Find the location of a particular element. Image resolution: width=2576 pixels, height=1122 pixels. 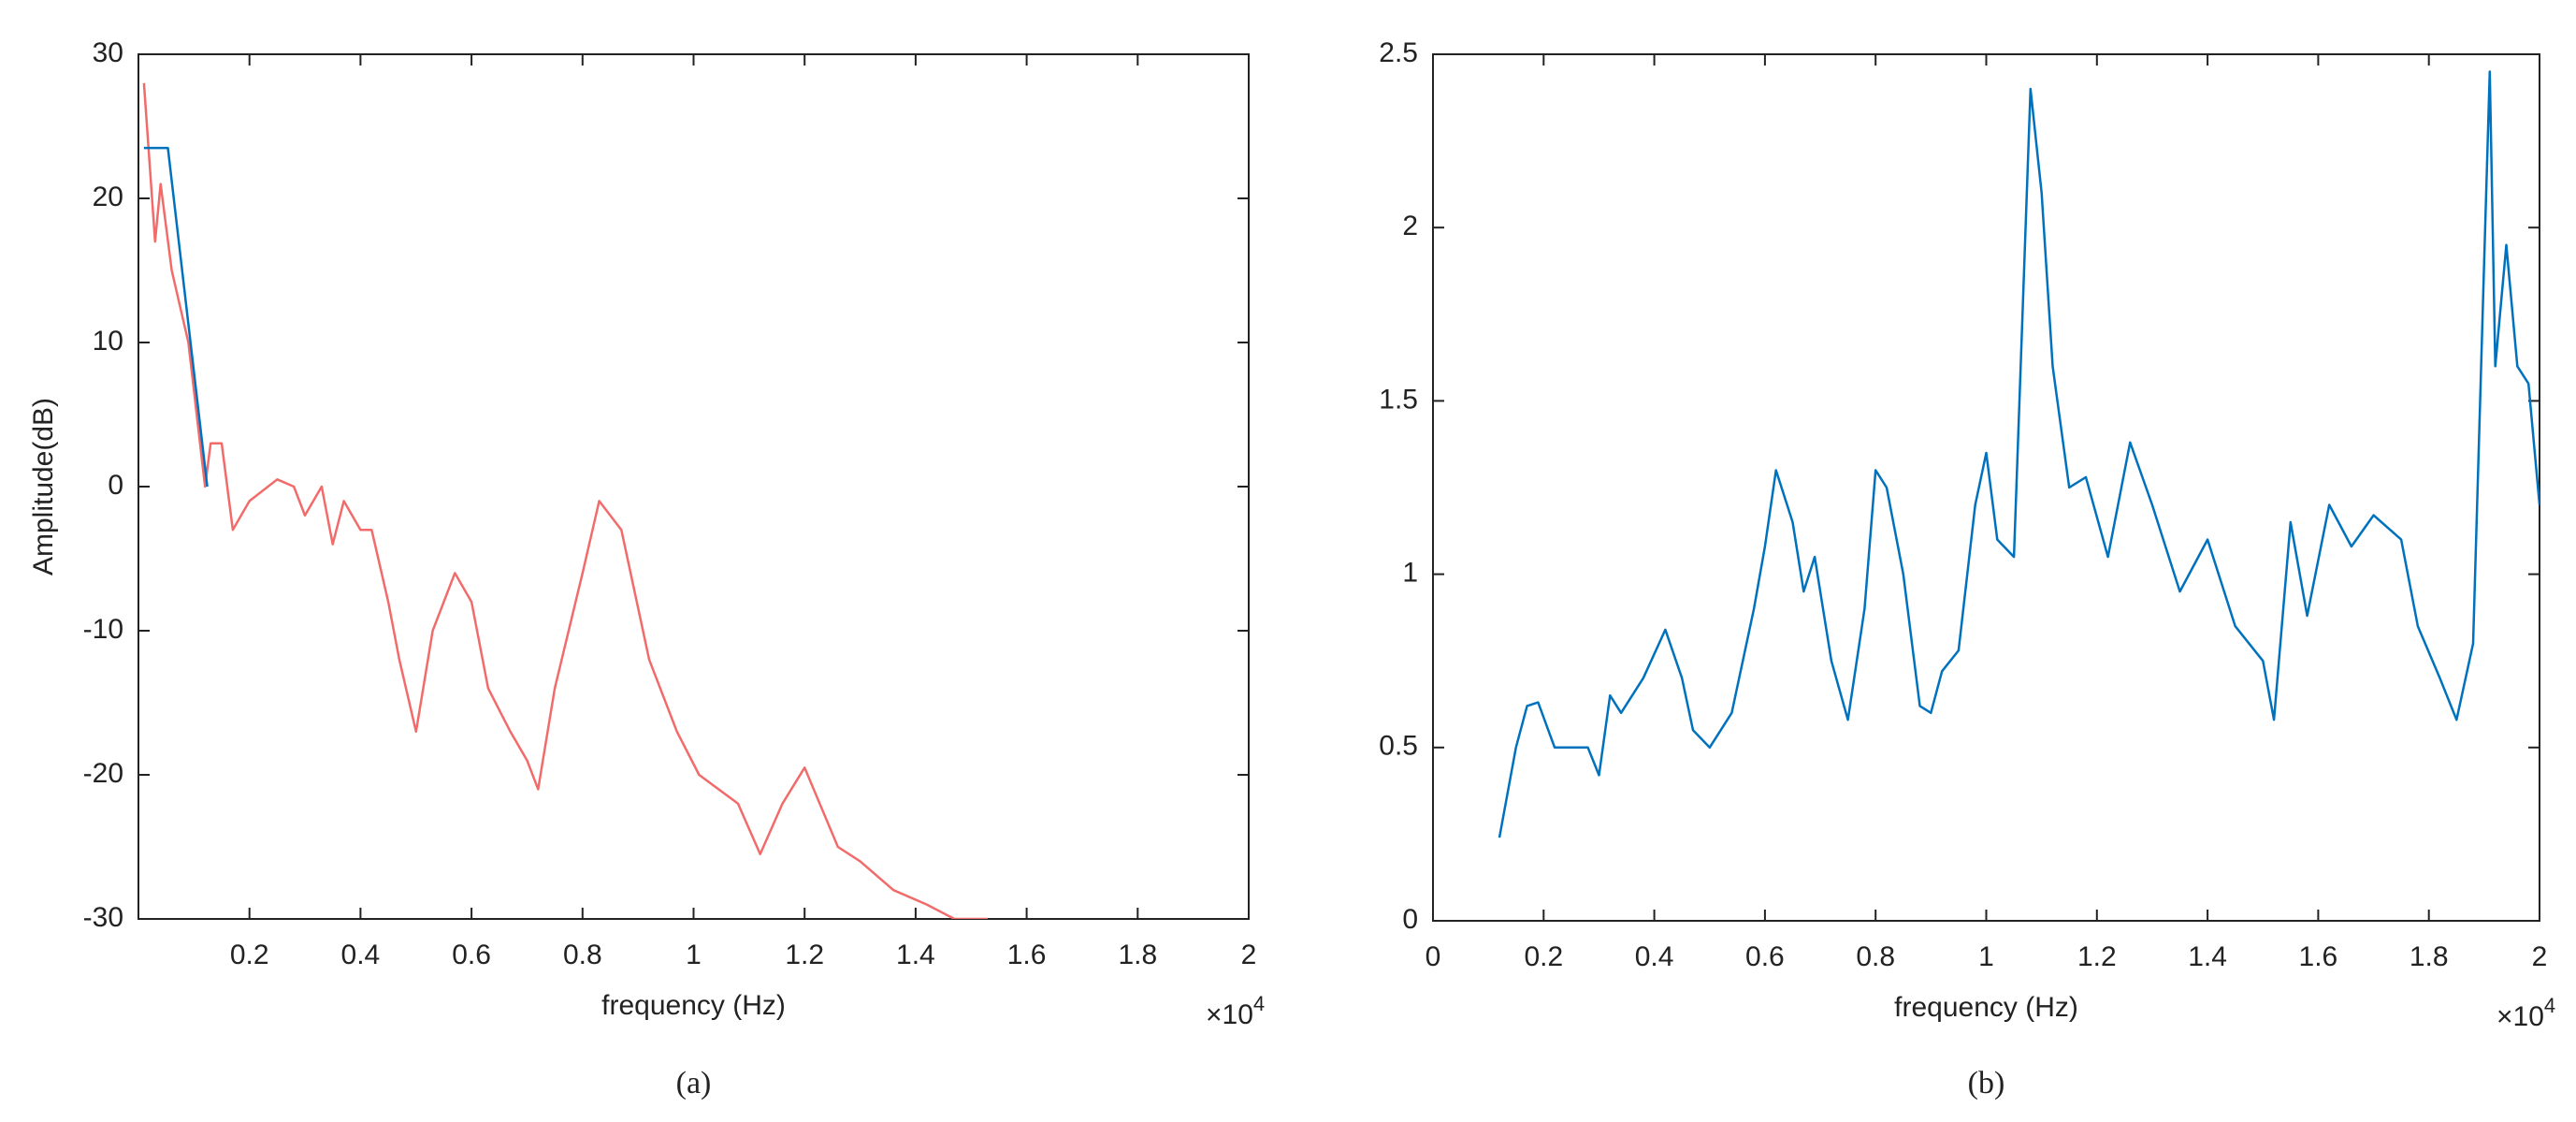

y-tick-label: 30 is located at coordinates (108, 52).